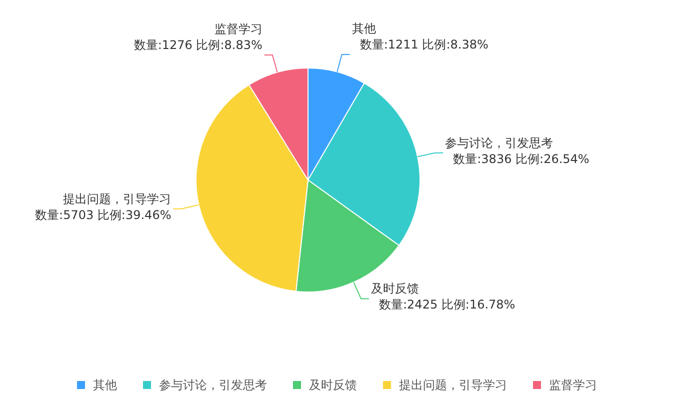 This screenshot has width=700, height=409. Describe the element at coordinates (198, 45) in the screenshot. I see `data-label: 数量:1276 比例:8.83%` at that location.